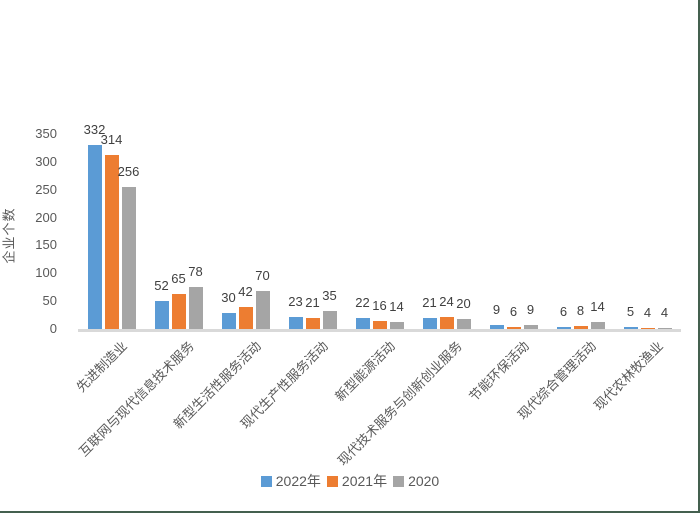 This screenshot has height=513, width=700. Describe the element at coordinates (262, 275) in the screenshot. I see `value-label: 70` at that location.